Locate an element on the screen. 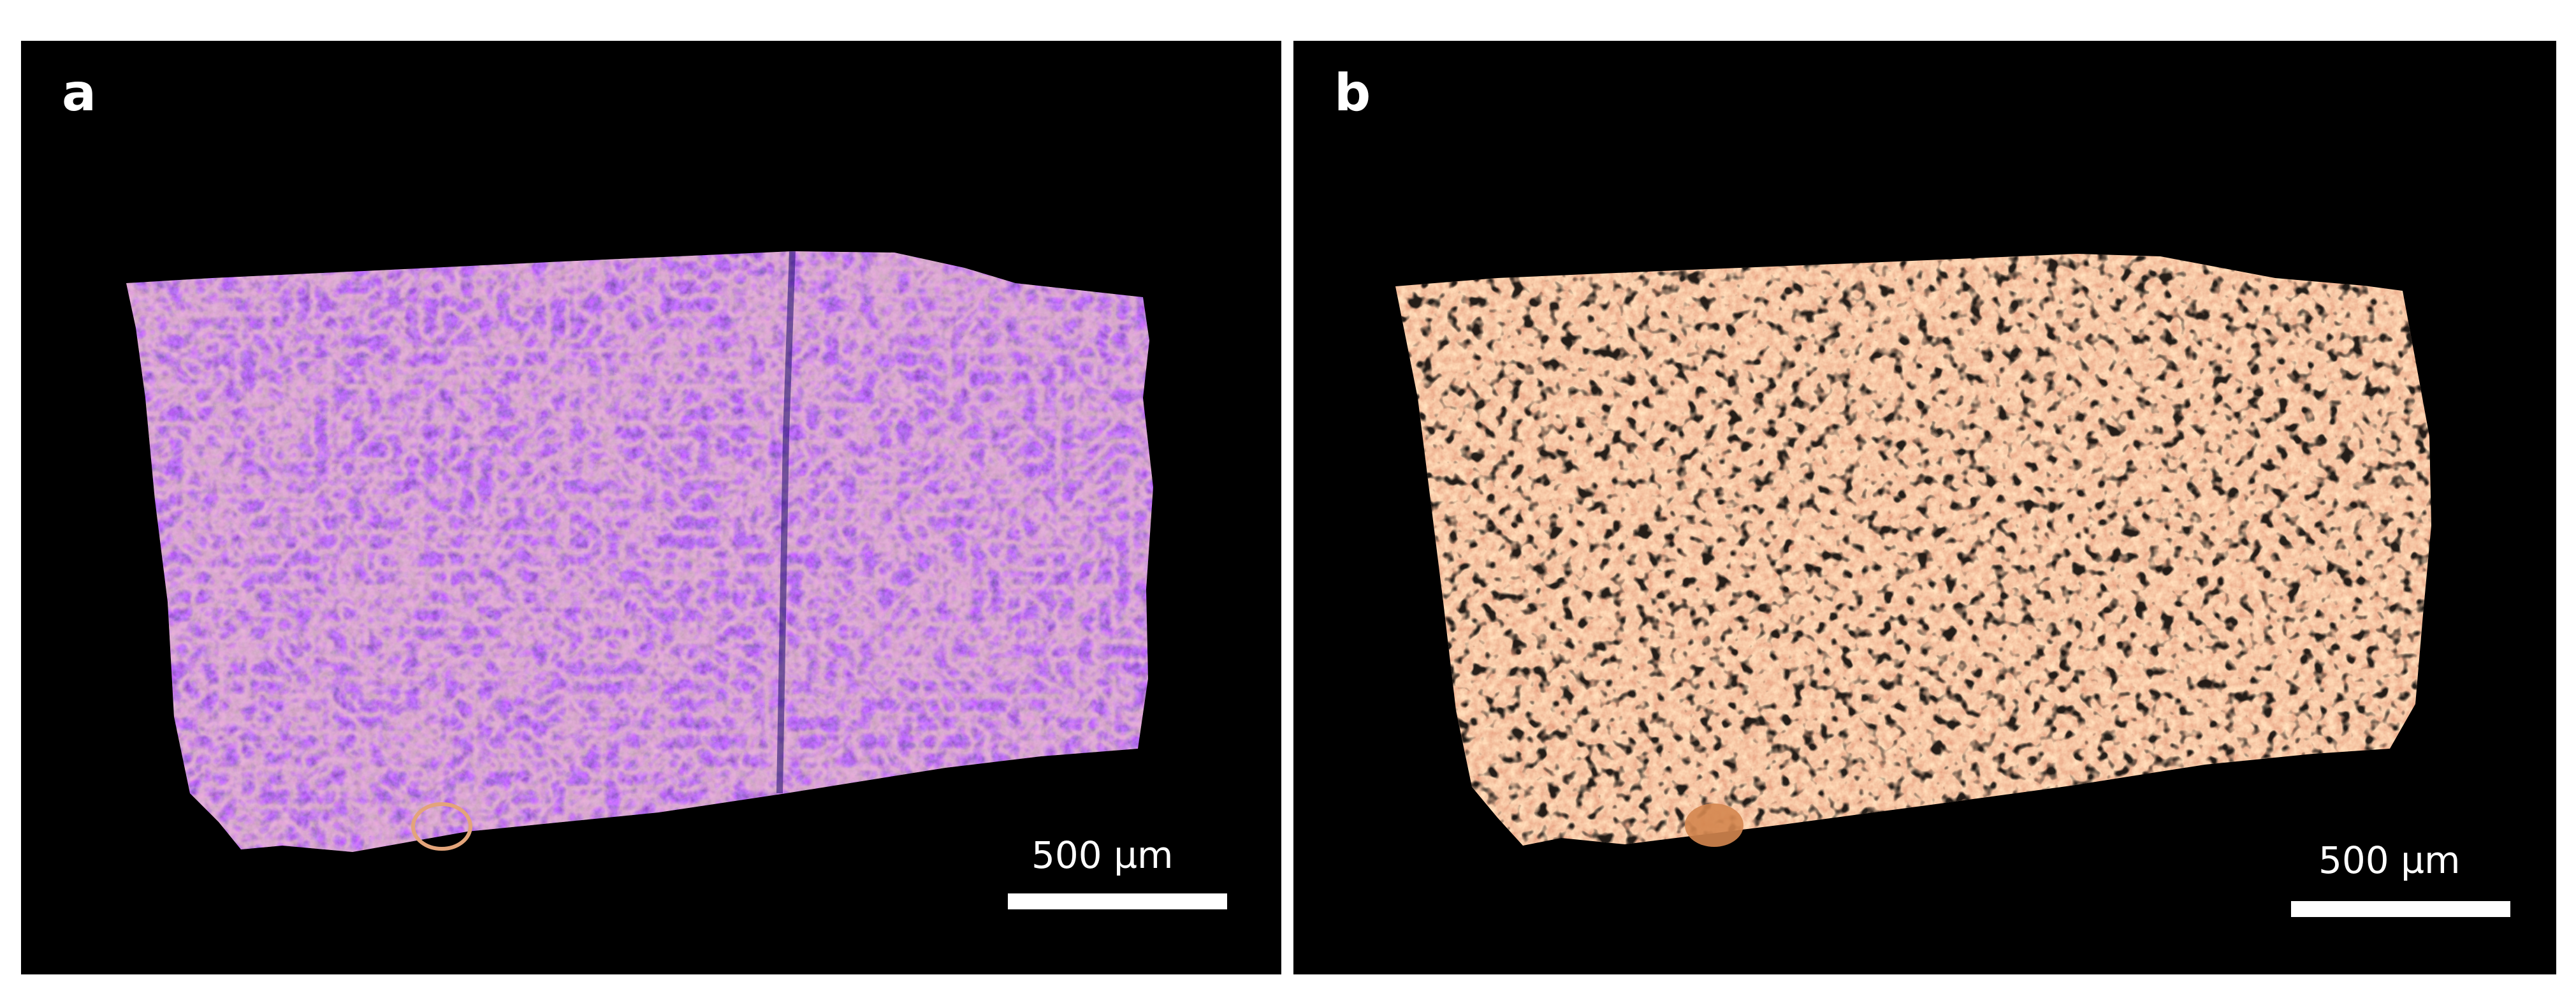 The height and width of the screenshot is (991, 2576). scale-bar-label-b: 500 µm is located at coordinates (2389, 860).